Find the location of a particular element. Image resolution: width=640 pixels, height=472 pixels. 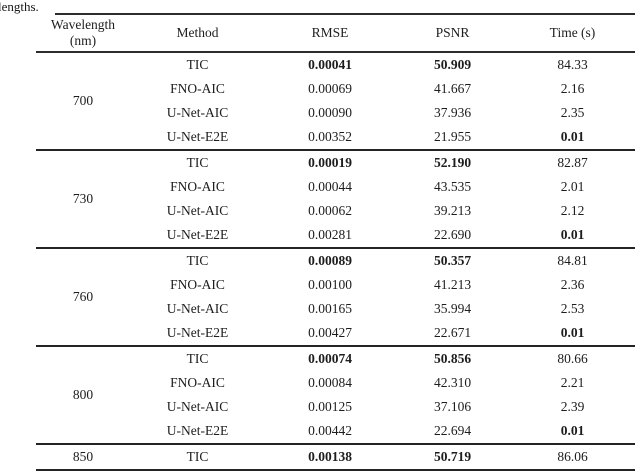

table-row: FNO-AIC 0.00044 43.535 2.01 is located at coordinates (335, 187).